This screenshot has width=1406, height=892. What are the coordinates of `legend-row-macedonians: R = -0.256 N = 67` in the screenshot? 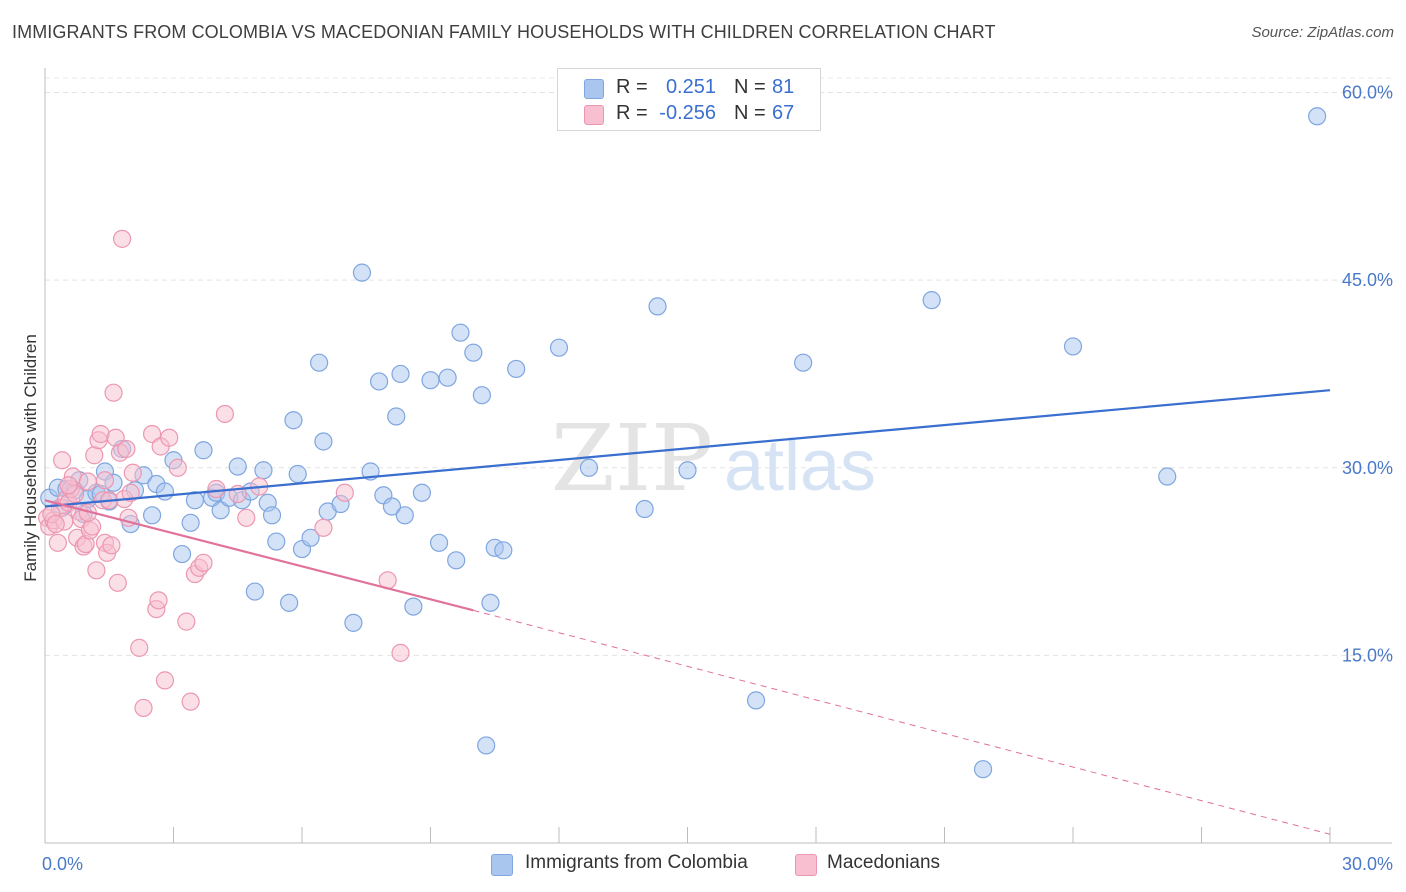 It's located at (689, 114).